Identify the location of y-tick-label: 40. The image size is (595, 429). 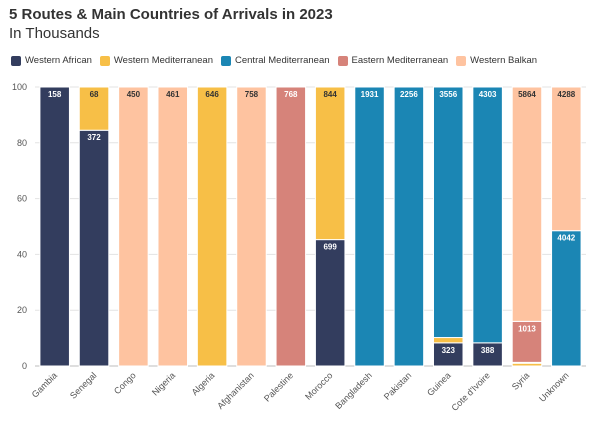
(22, 254).